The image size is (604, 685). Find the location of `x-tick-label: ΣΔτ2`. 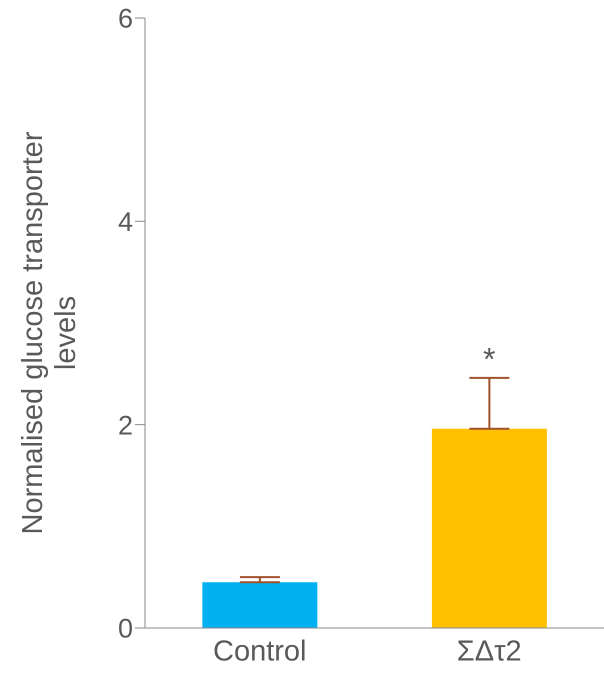

x-tick-label: ΣΔτ2 is located at coordinates (489, 652).